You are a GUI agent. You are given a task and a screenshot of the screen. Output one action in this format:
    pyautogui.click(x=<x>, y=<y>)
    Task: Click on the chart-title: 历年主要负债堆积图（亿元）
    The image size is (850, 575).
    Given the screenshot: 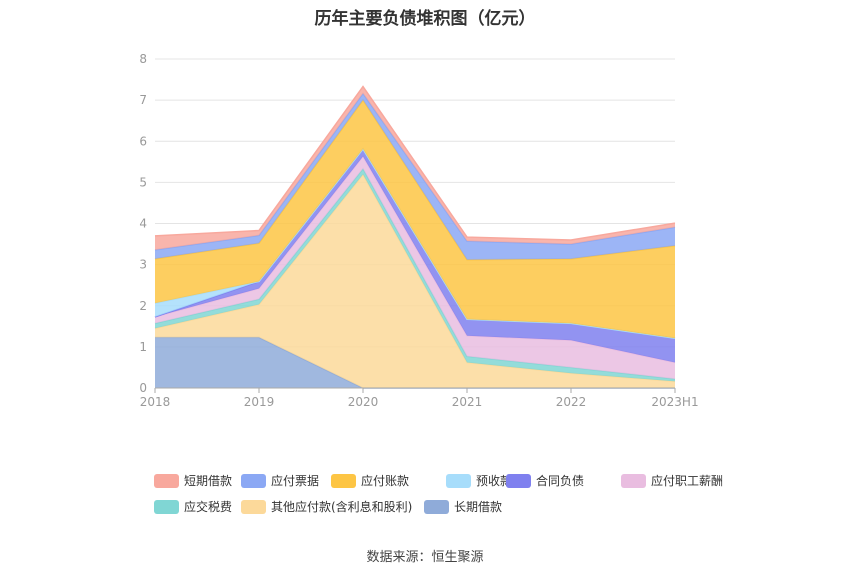 What is the action you would take?
    pyautogui.click(x=425, y=19)
    